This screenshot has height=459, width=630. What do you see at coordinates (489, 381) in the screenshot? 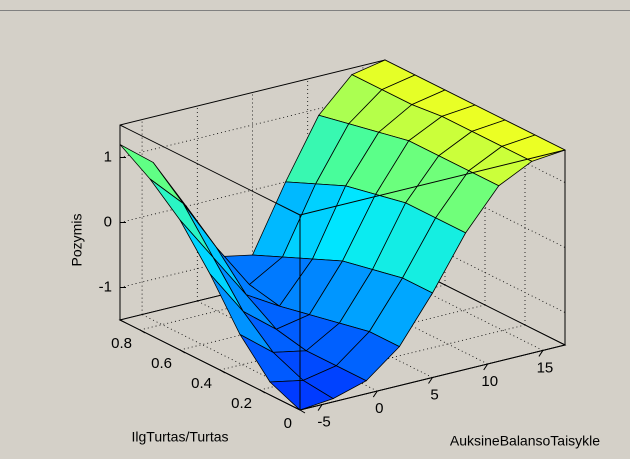
I see `x-tick-label: 10` at bounding box center [489, 381].